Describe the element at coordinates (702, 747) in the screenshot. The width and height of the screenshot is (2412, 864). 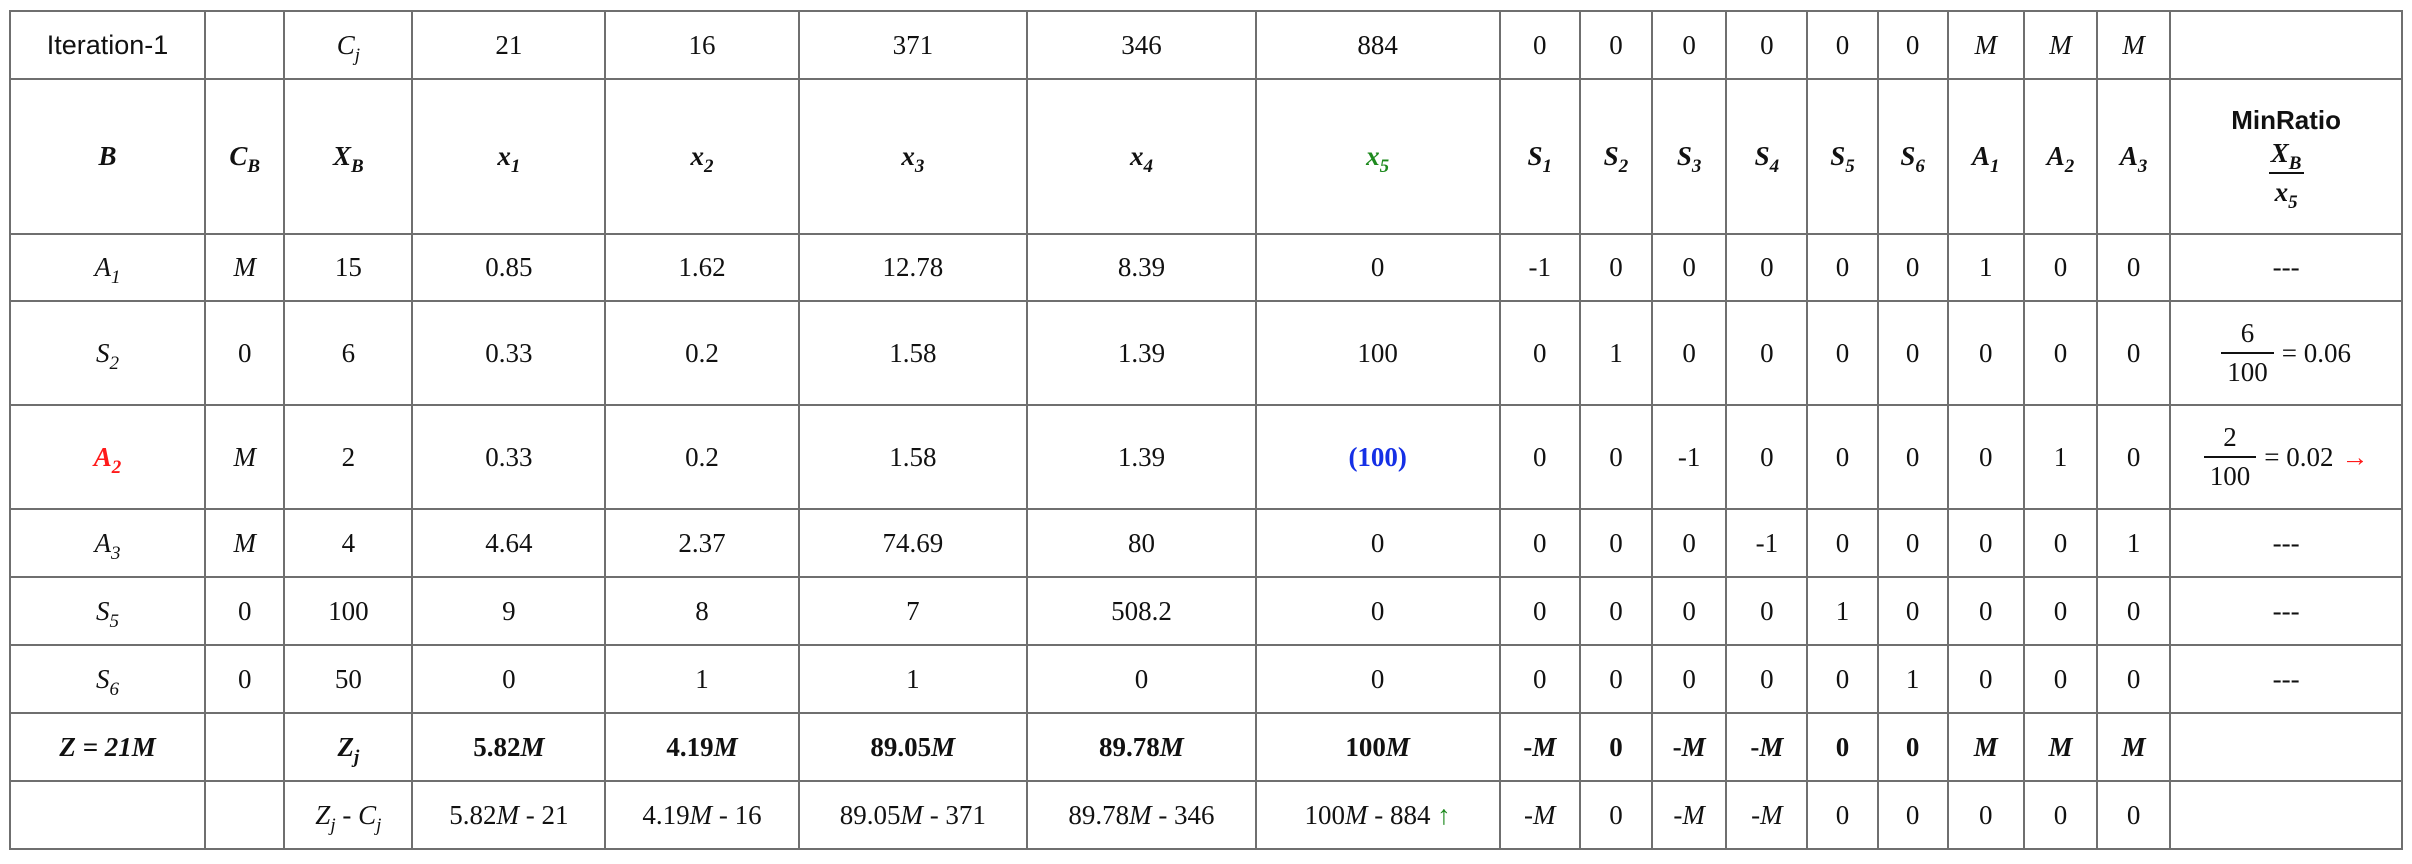
I see `zj-cell: 4.19M` at that location.